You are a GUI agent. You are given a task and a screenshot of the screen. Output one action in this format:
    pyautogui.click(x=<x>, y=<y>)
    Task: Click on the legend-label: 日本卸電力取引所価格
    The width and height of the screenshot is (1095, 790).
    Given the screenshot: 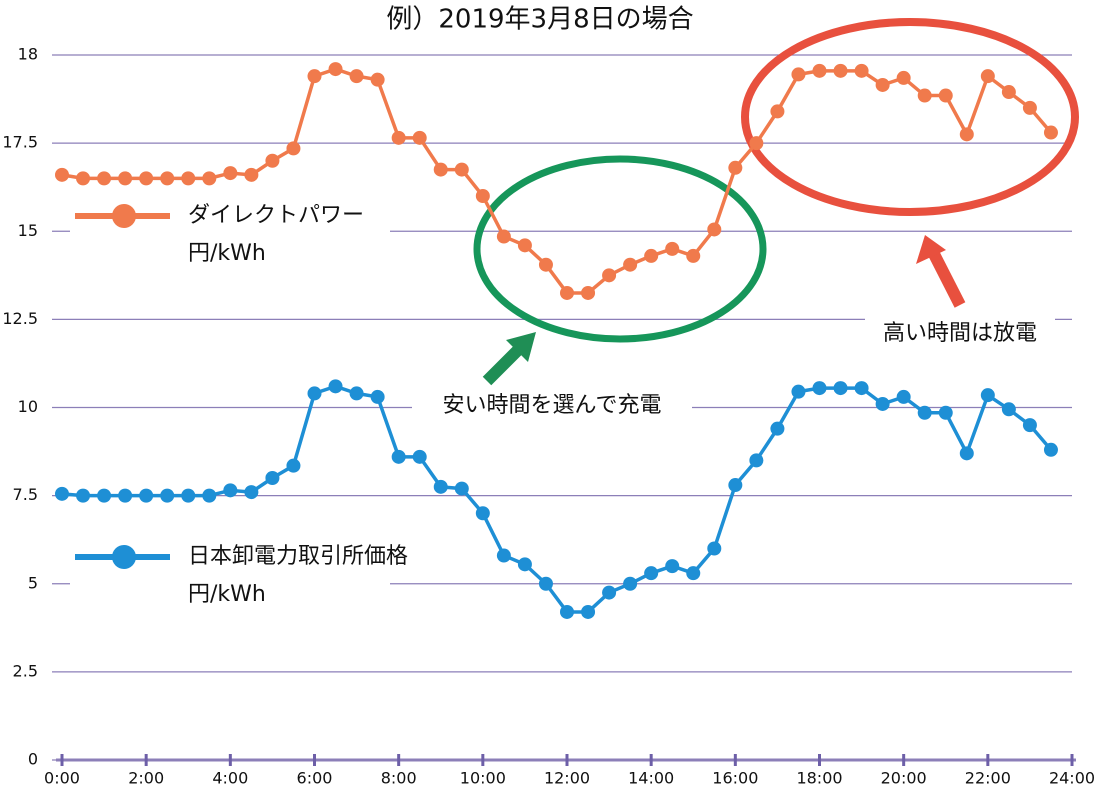 What is the action you would take?
    pyautogui.click(x=298, y=556)
    